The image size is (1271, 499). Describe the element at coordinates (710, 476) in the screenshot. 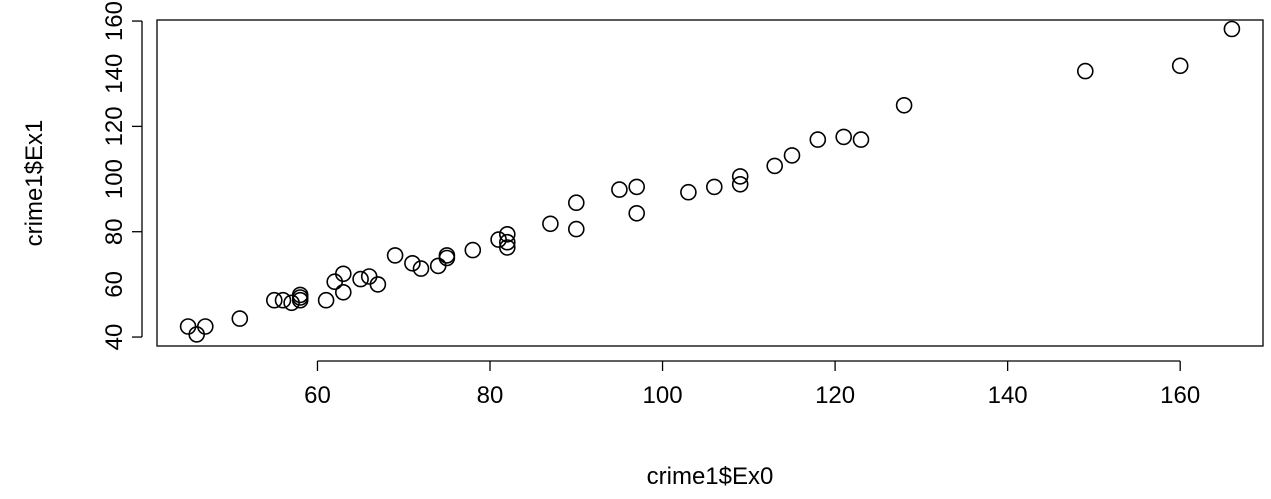

I see `x-axis-label: crime1$Ex0` at that location.